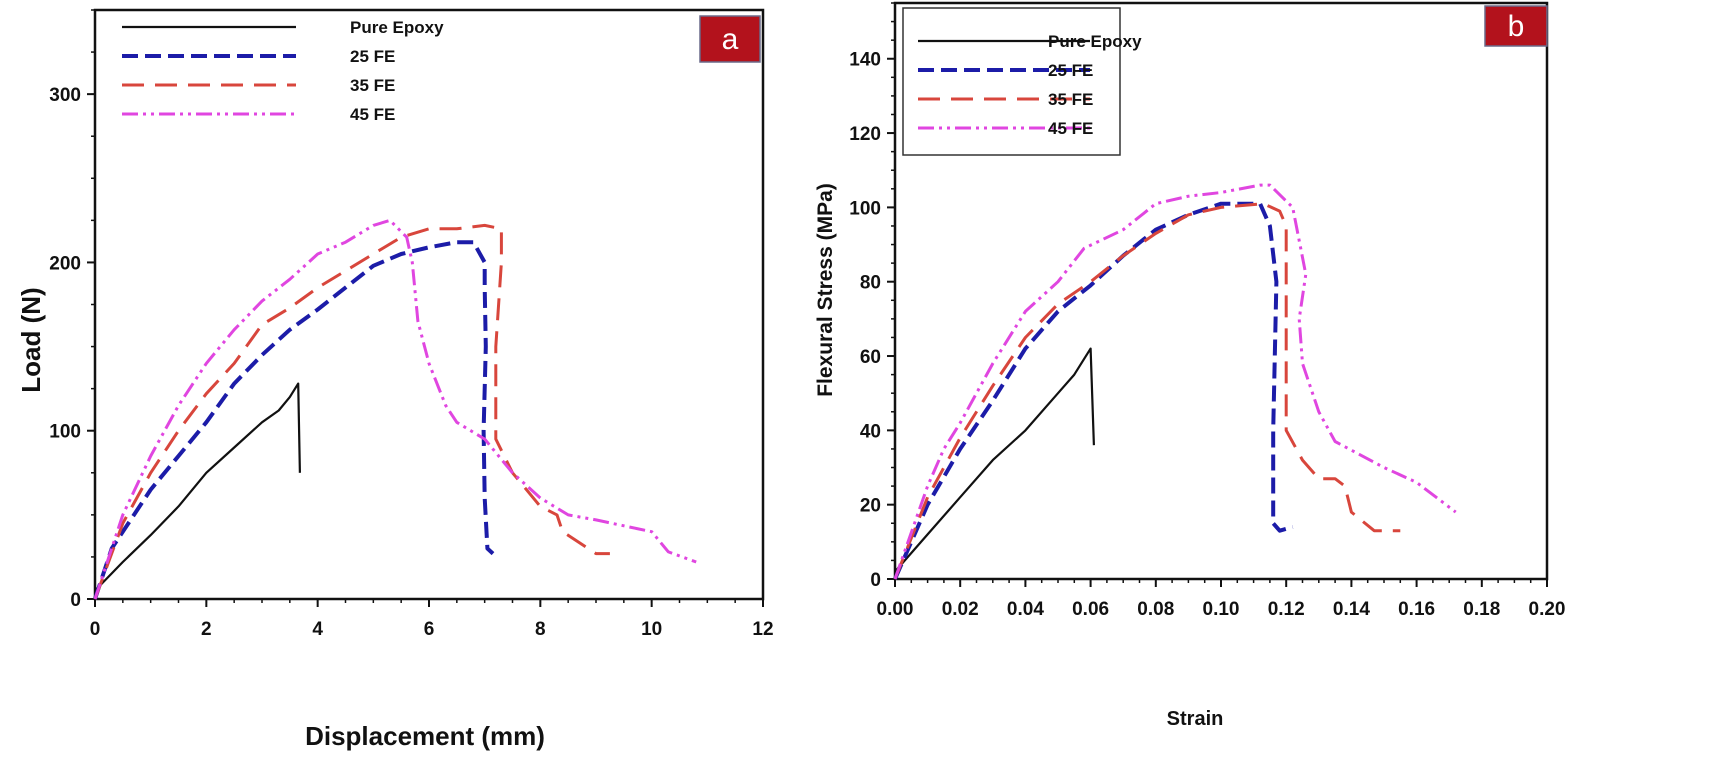 This screenshot has height=771, width=1720. I want to click on x-tick-label: 12, so click(762, 629).